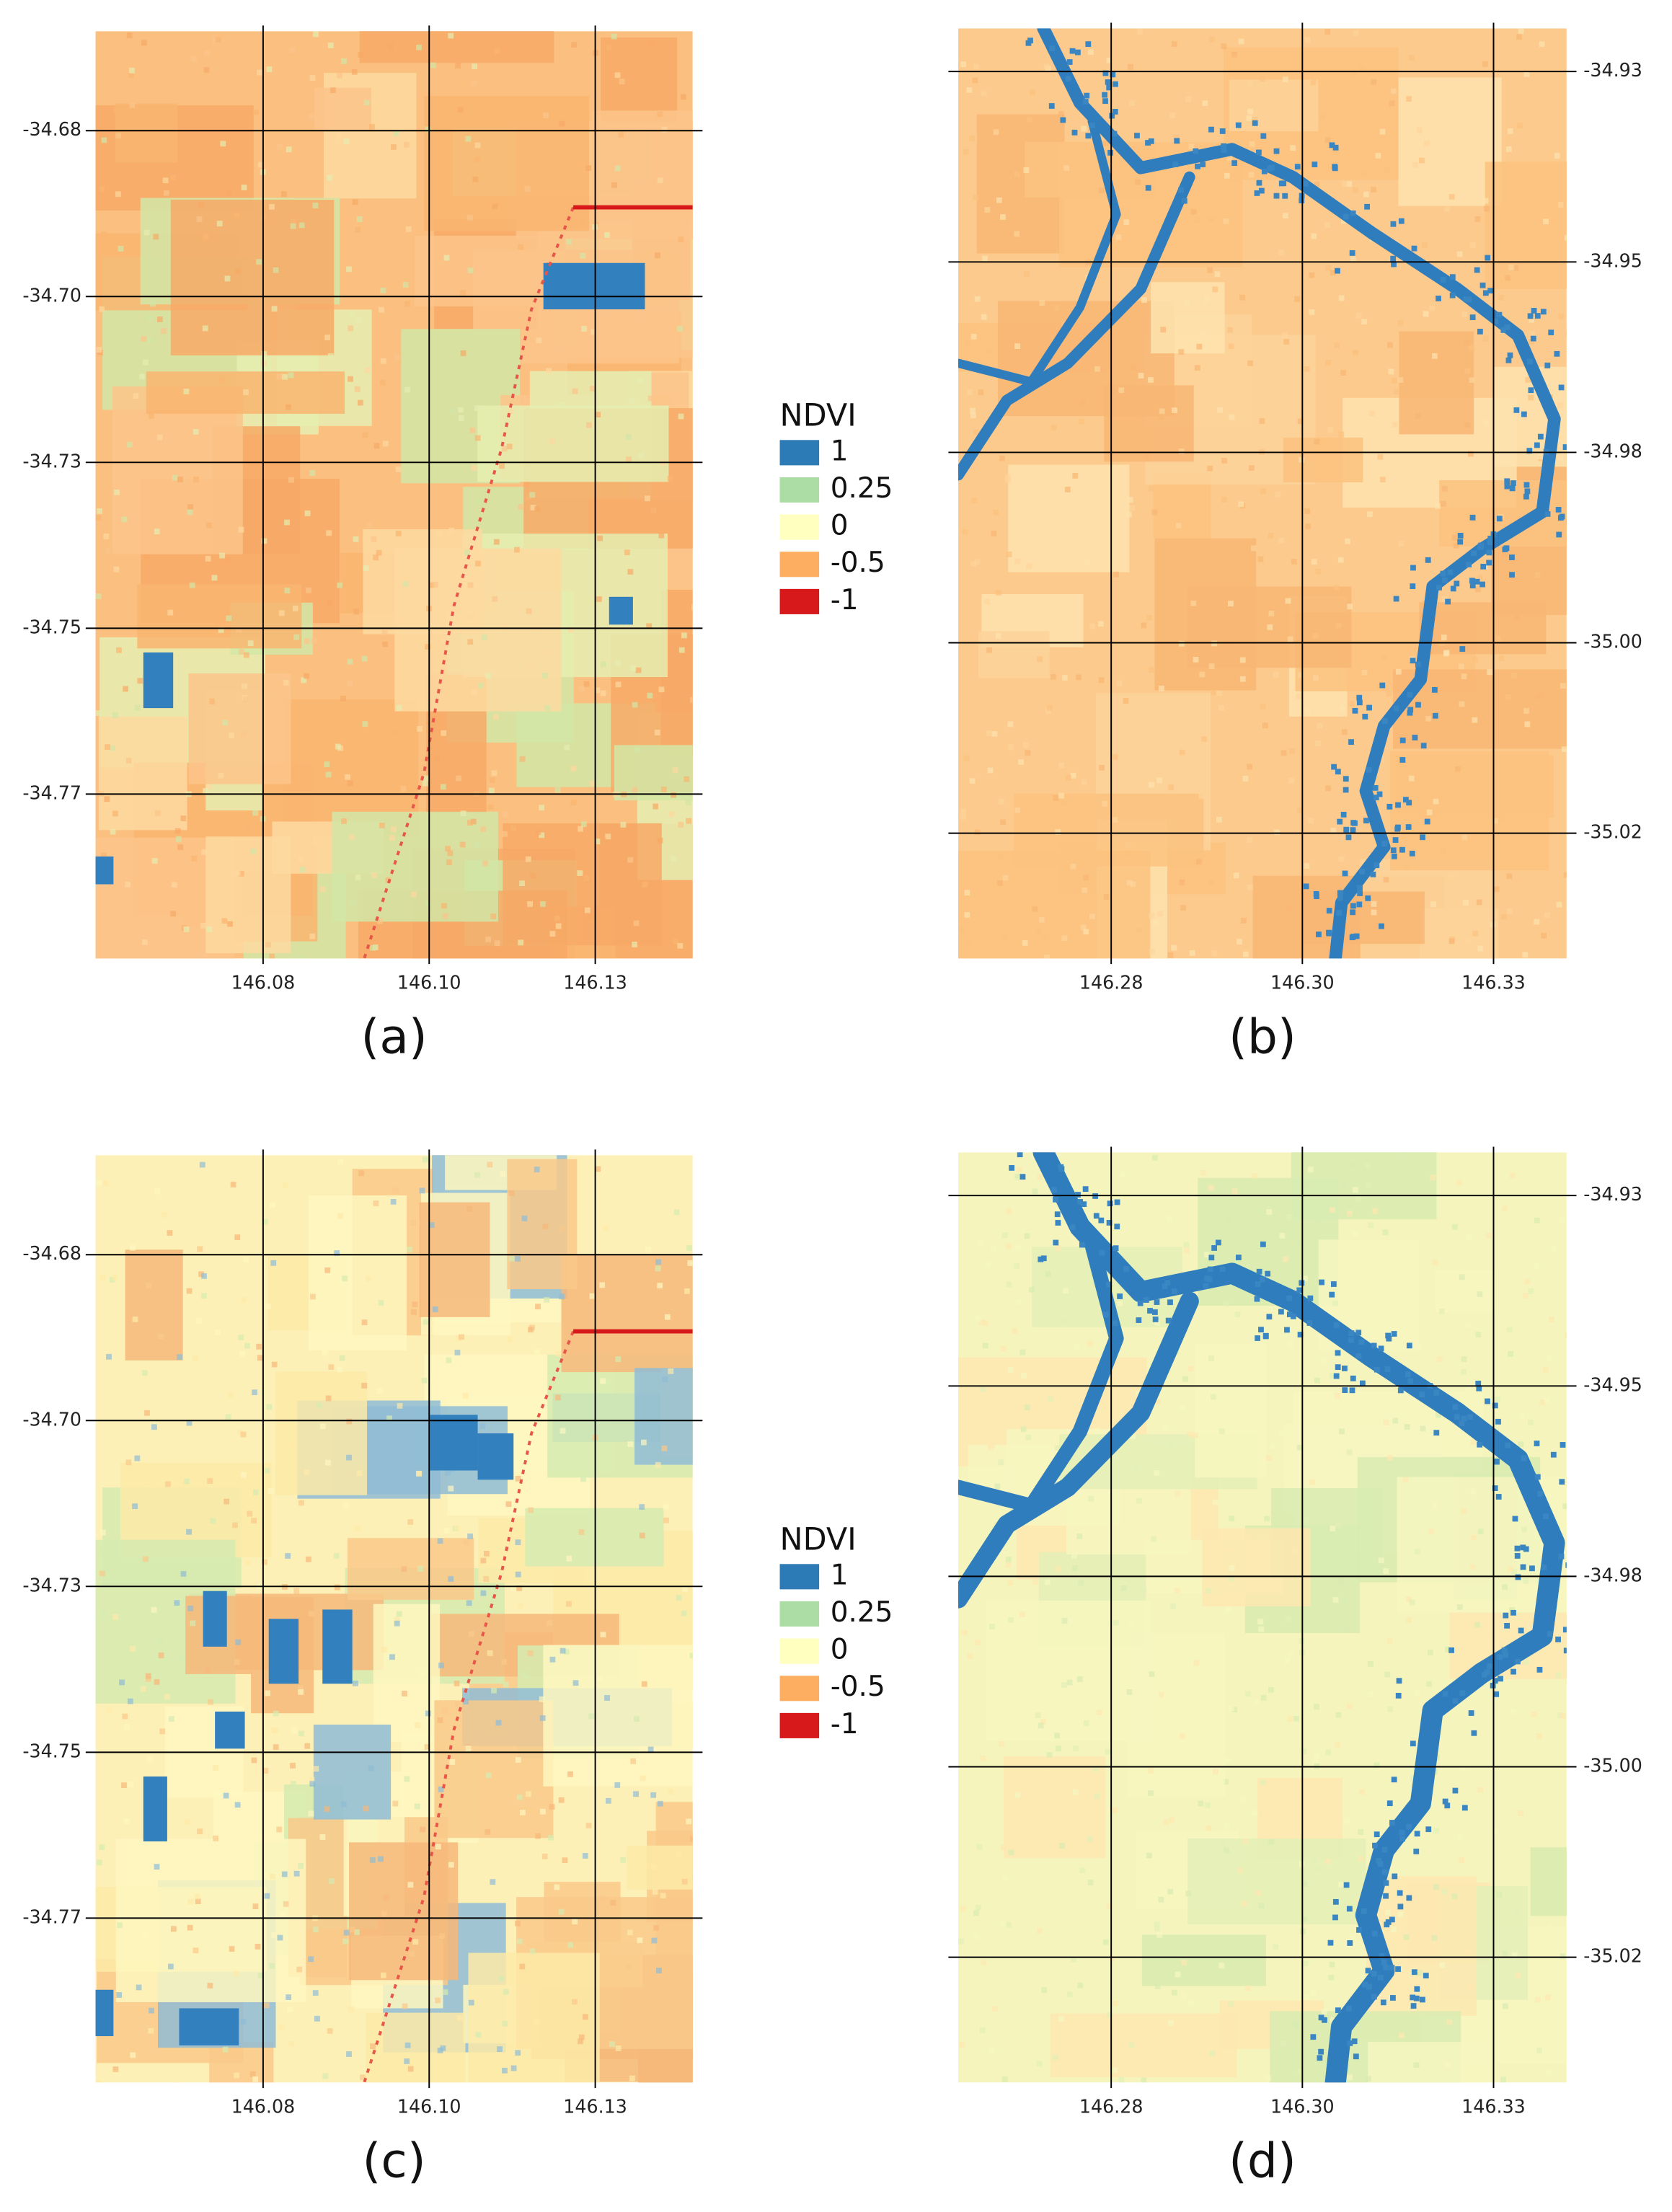 This screenshot has height=2212, width=1672. Describe the element at coordinates (595, 982) in the screenshot. I see `x-tick-label: 146.13` at that location.